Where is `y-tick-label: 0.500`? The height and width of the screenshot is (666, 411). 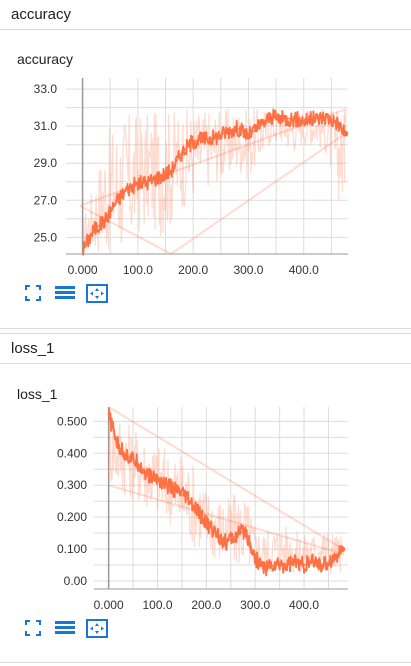
y-tick-label: 0.500 is located at coordinates (72, 421).